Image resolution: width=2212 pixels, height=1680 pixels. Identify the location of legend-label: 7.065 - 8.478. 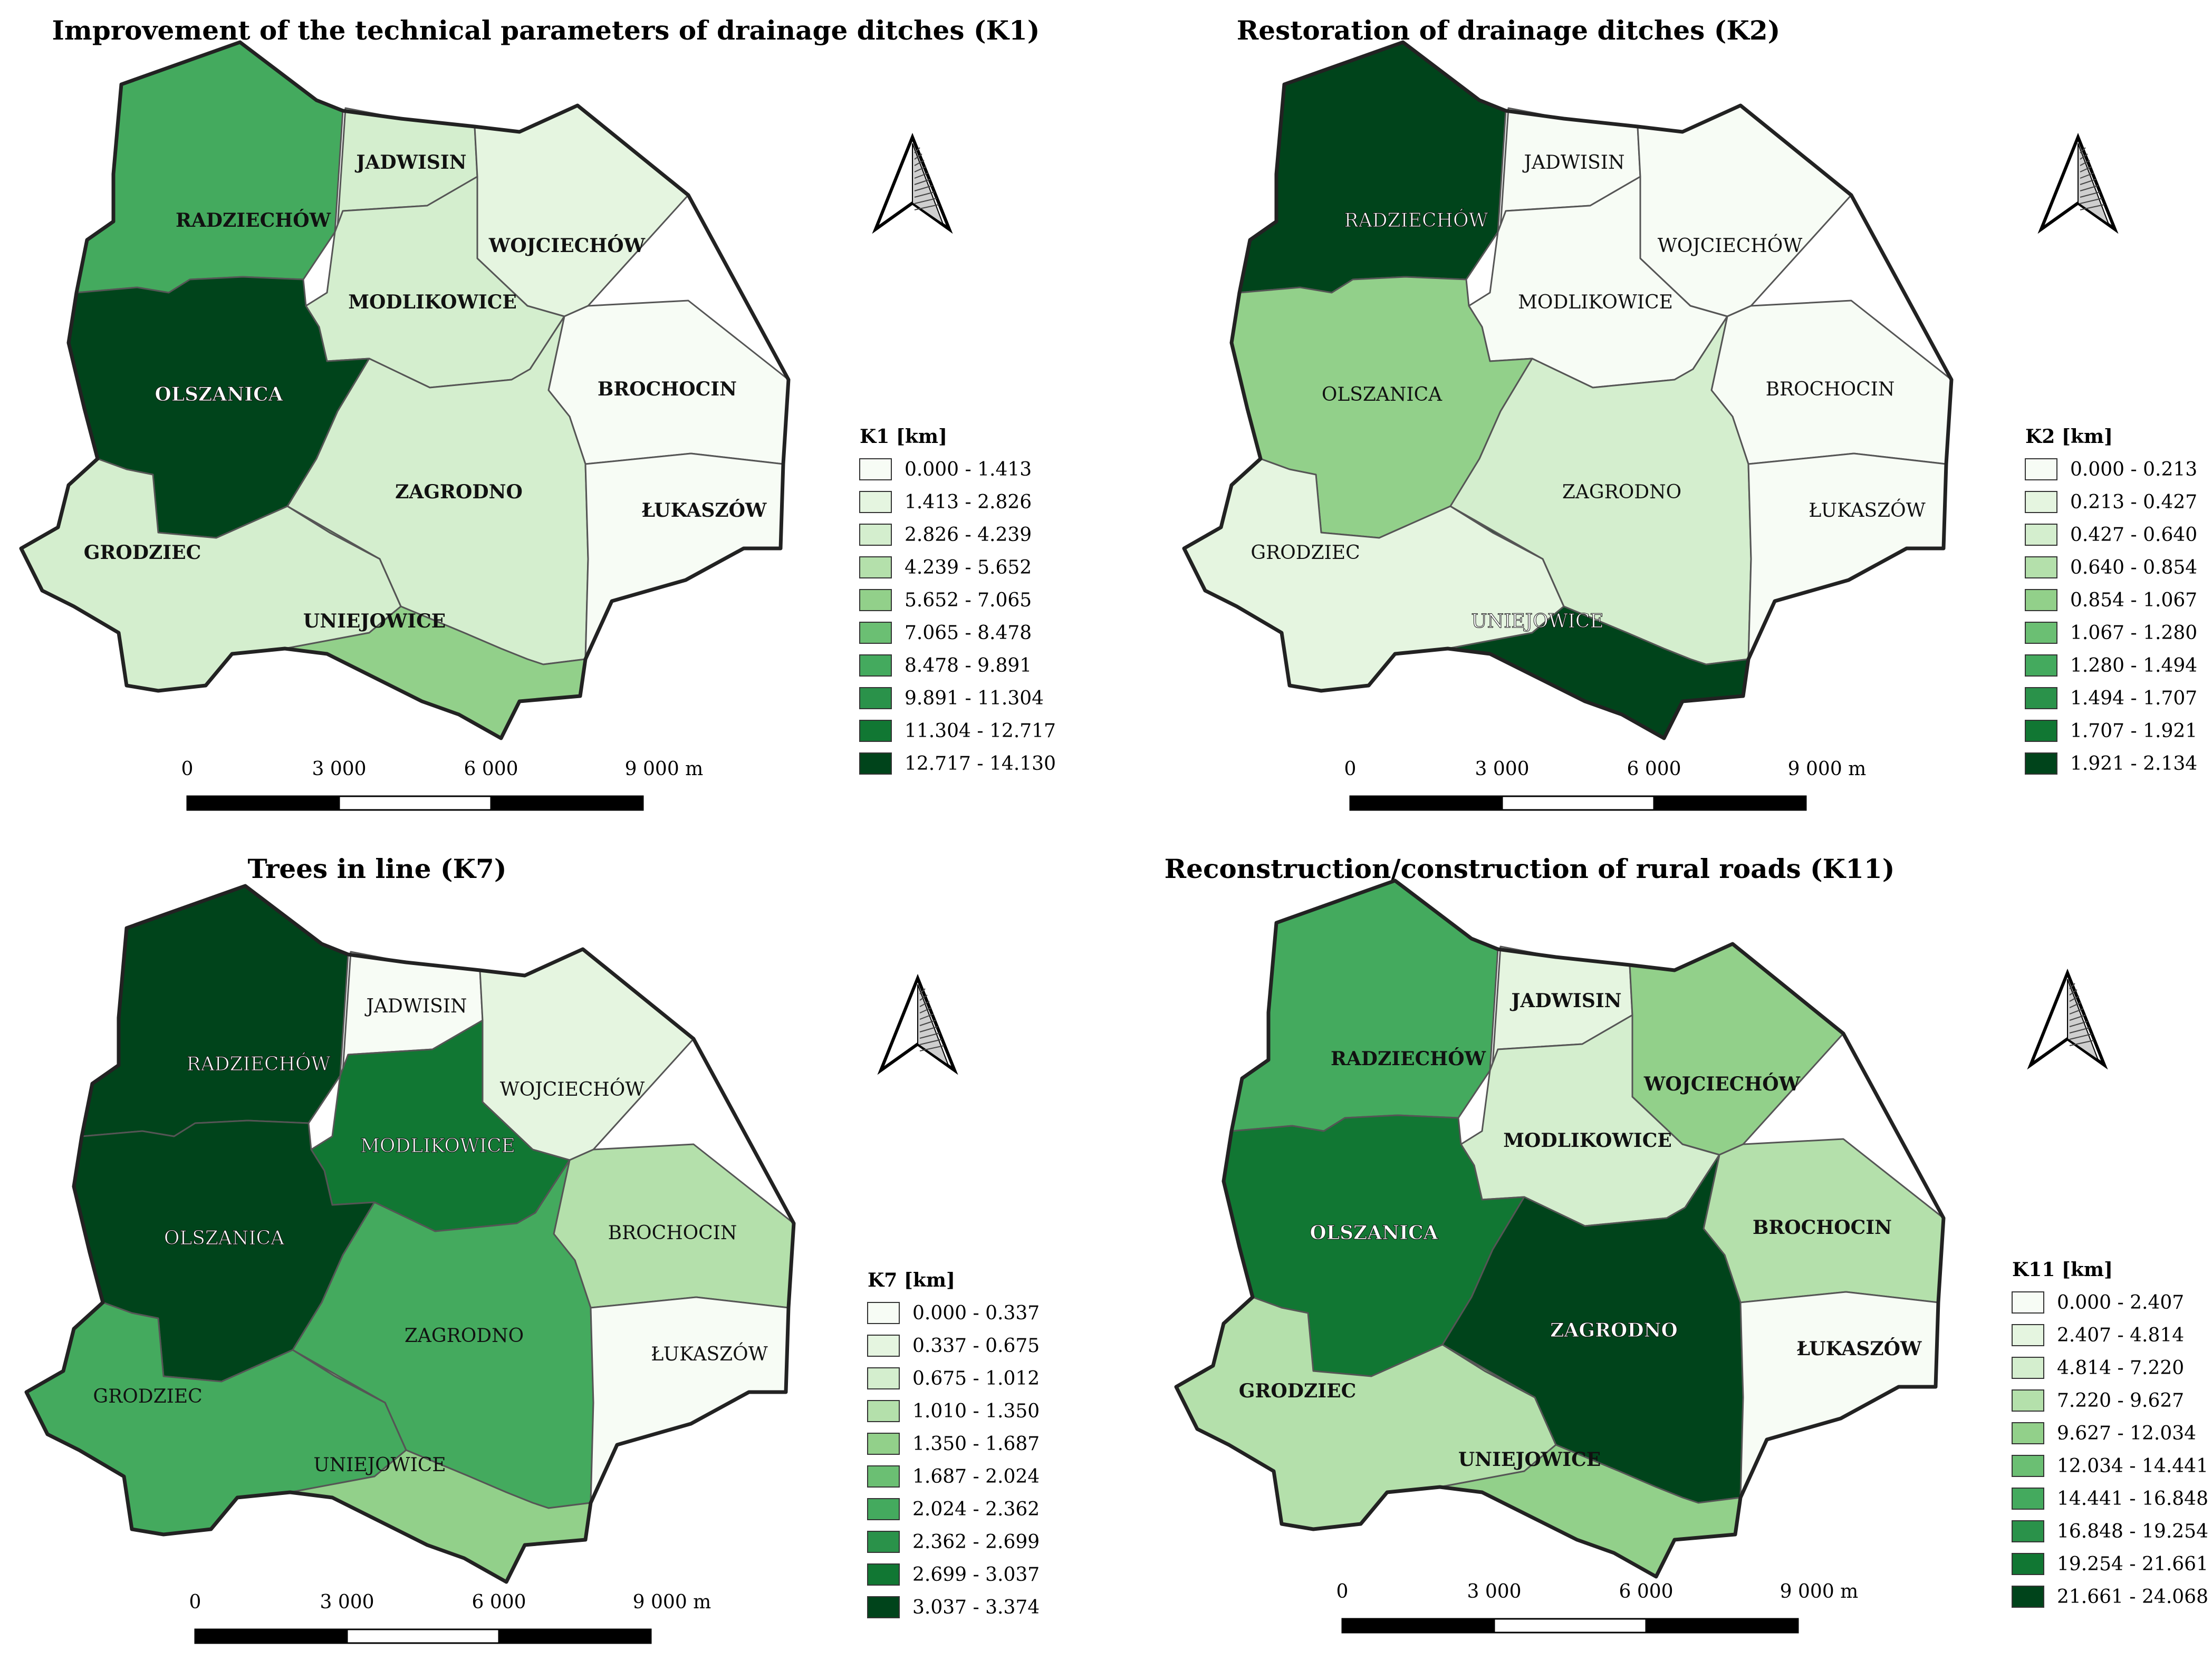
(968, 633).